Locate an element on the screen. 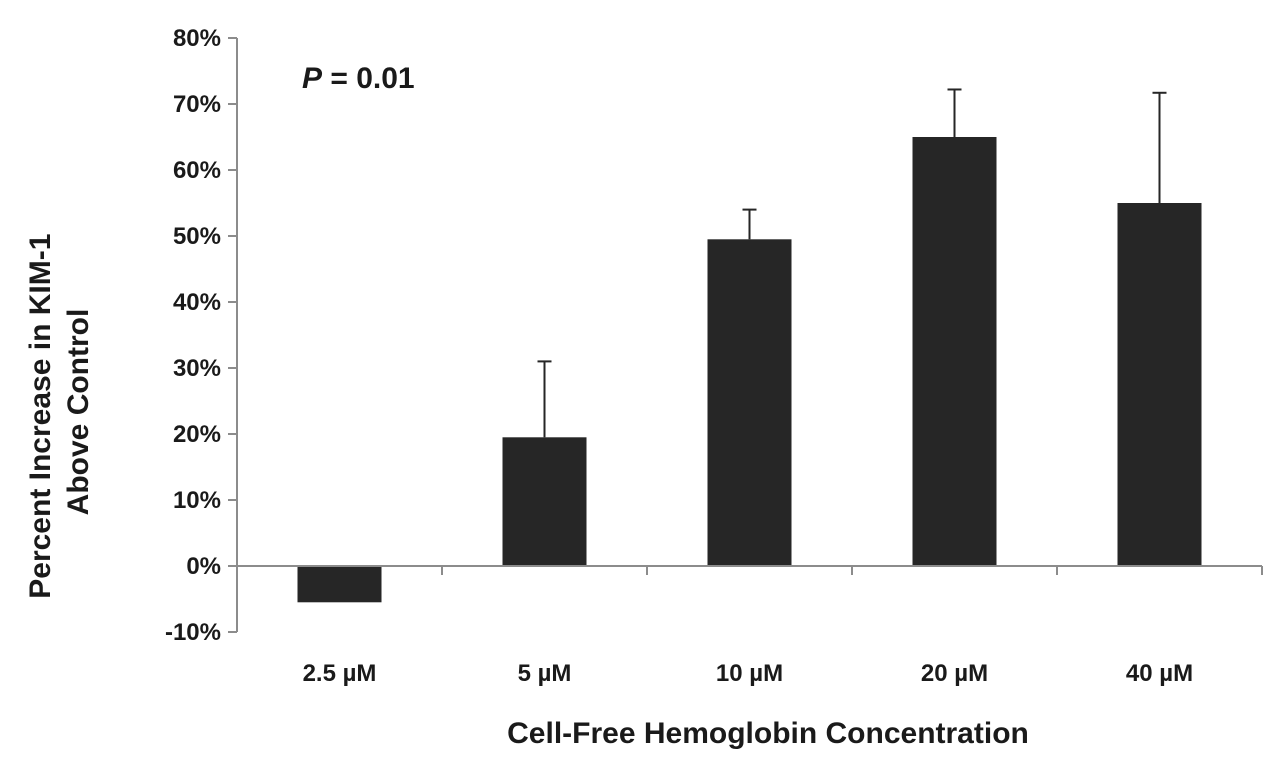  y-tick-label: 80% is located at coordinates (197, 38).